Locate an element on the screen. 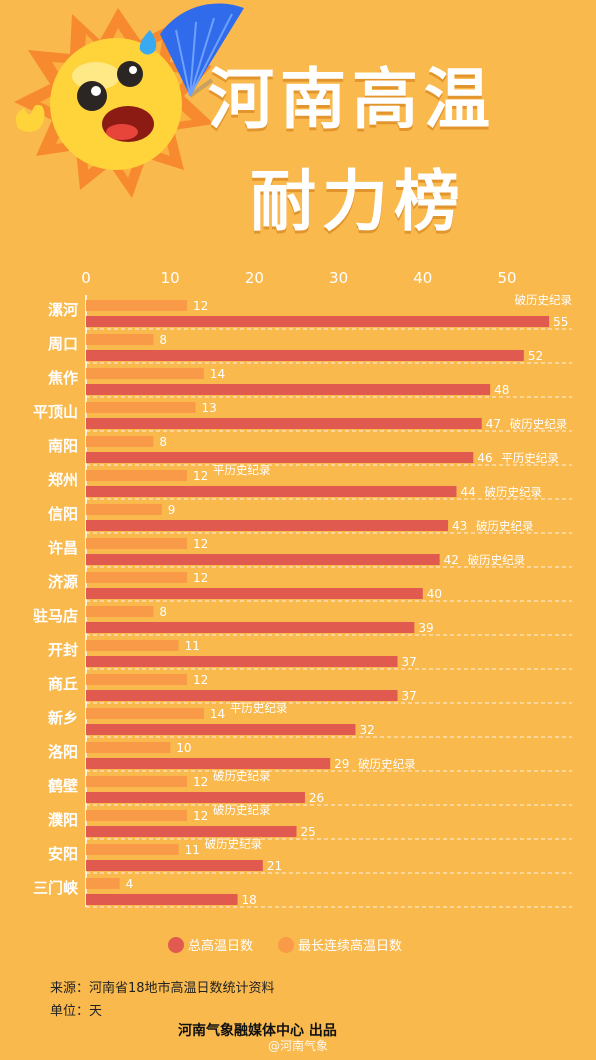 The image size is (596, 1060). total-value-label: 21 is located at coordinates (274, 866).